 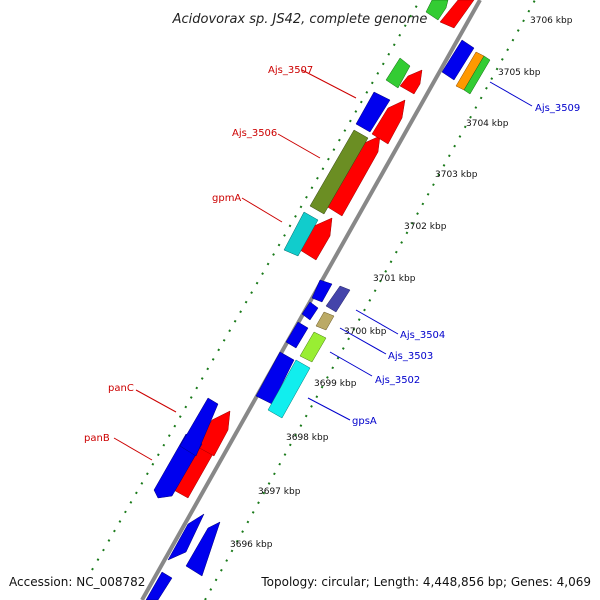 What do you see at coordinates (364, 421) in the screenshot?
I see `gene-label-gpsA: gpsA` at bounding box center [364, 421].